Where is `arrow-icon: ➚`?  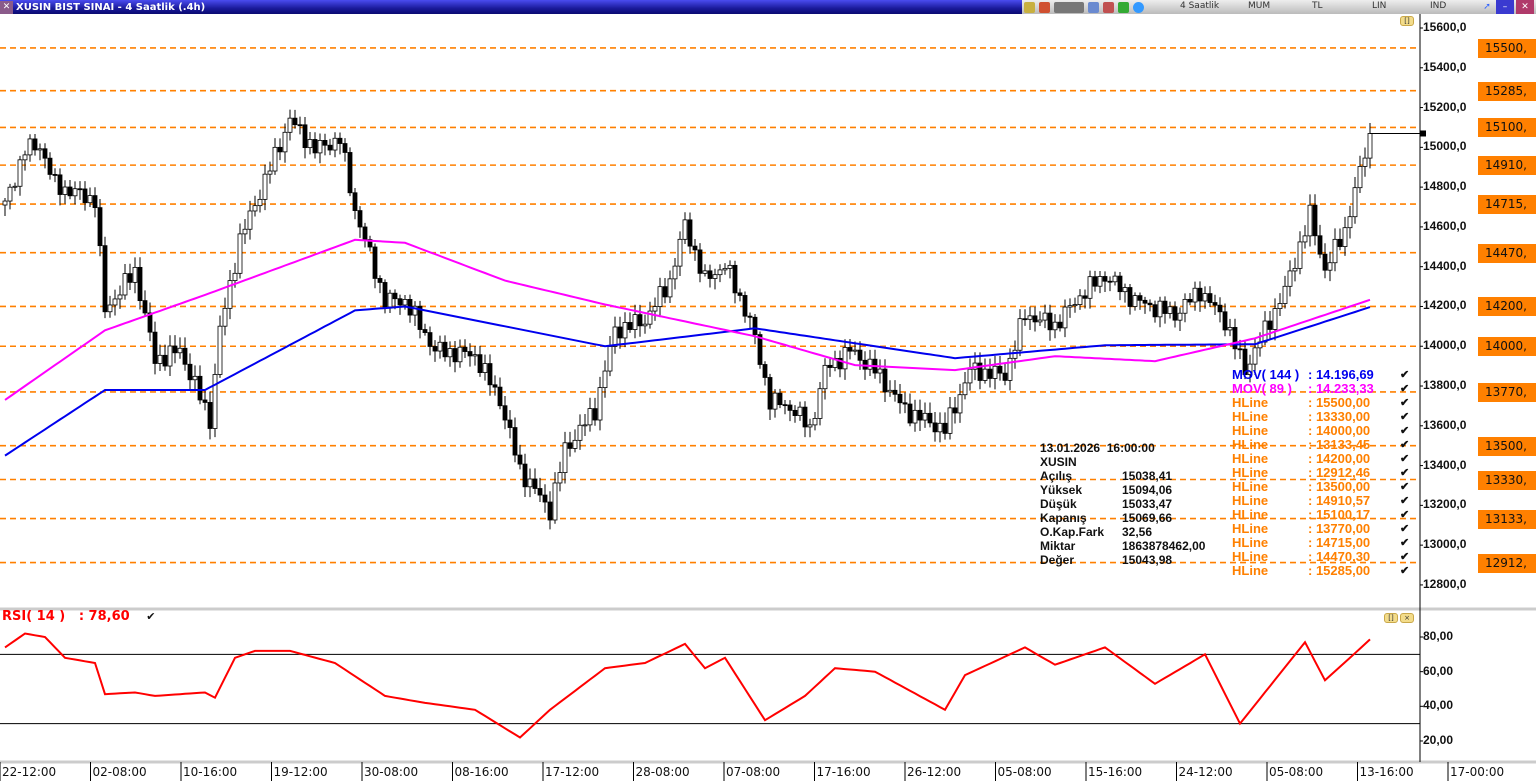 arrow-icon: ➚ is located at coordinates (1487, 7).